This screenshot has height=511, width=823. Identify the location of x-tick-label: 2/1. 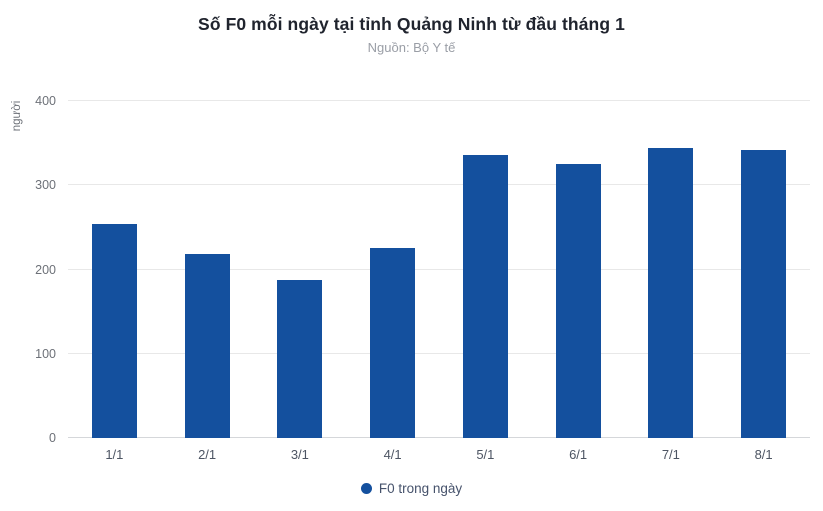
(207, 454).